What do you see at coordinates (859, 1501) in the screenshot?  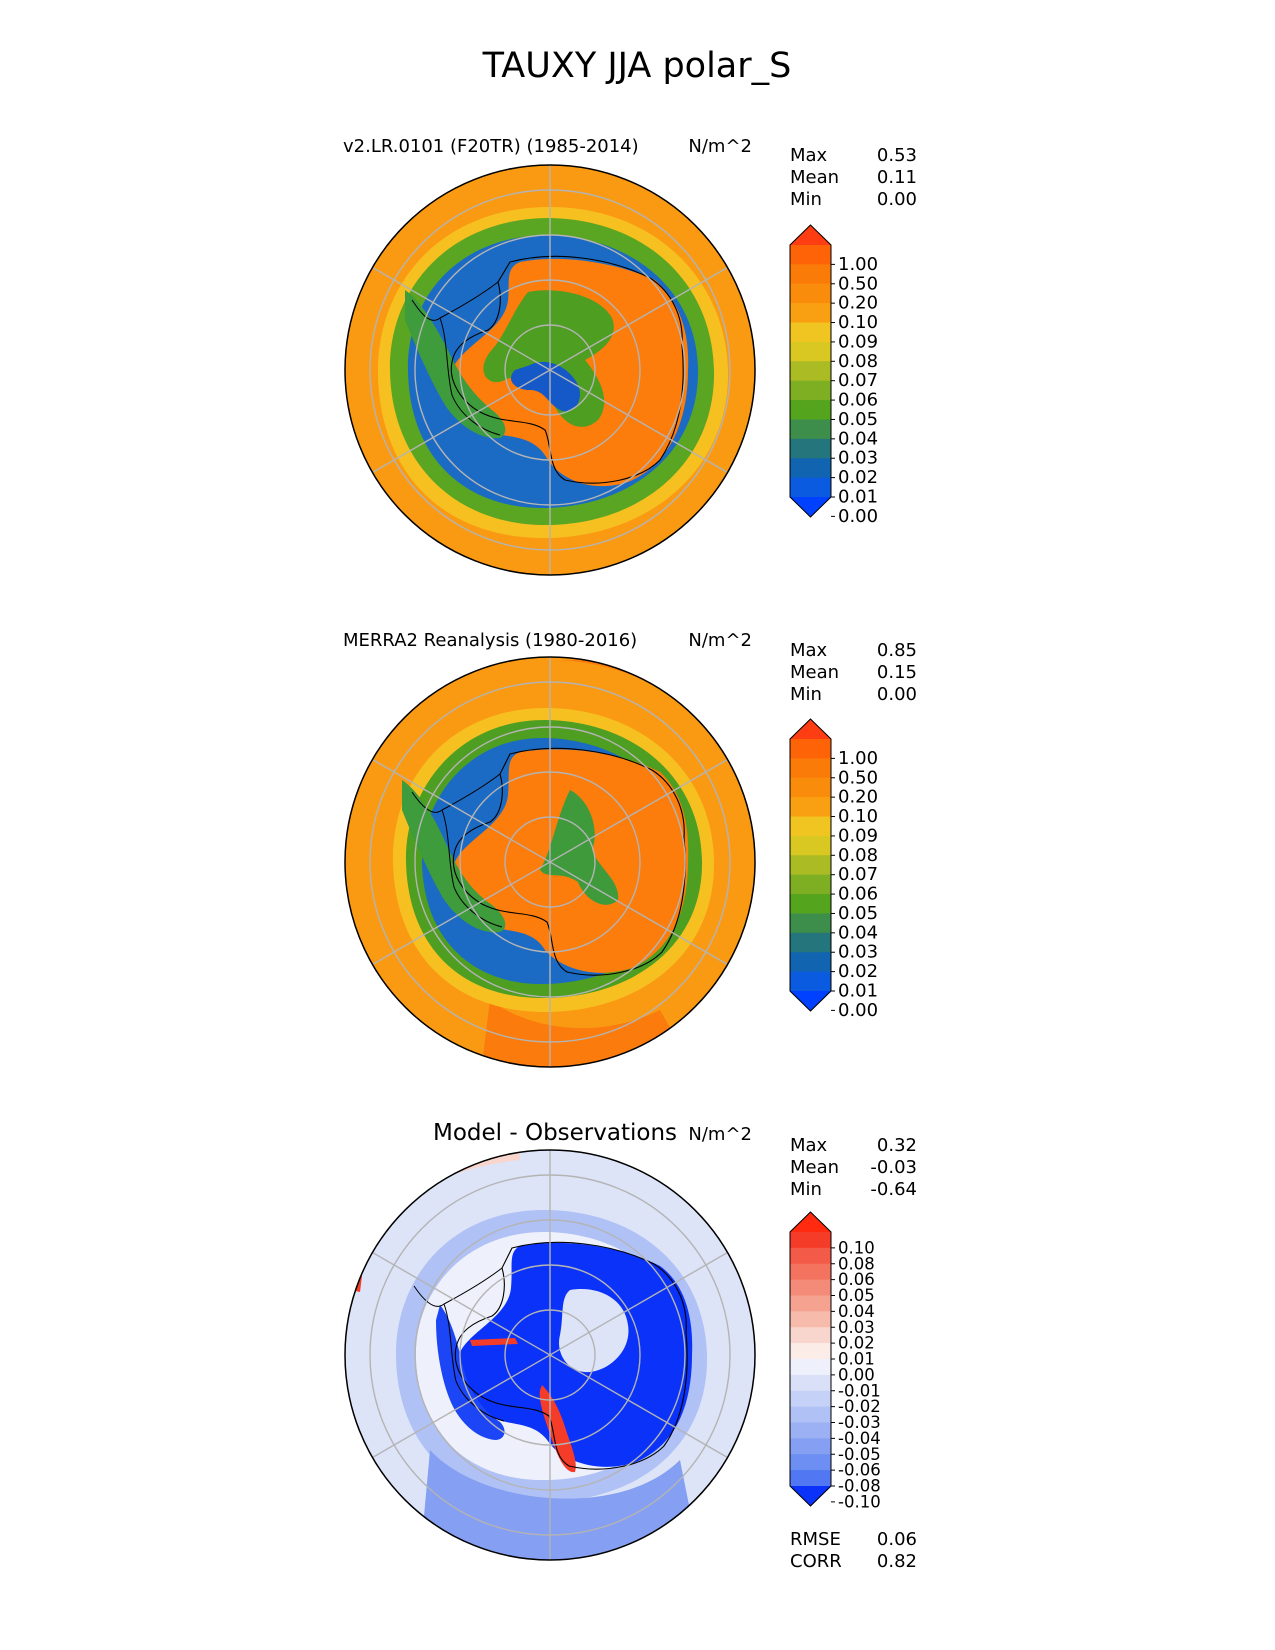 I see `colorbar-tick-label: -0.10` at bounding box center [859, 1501].